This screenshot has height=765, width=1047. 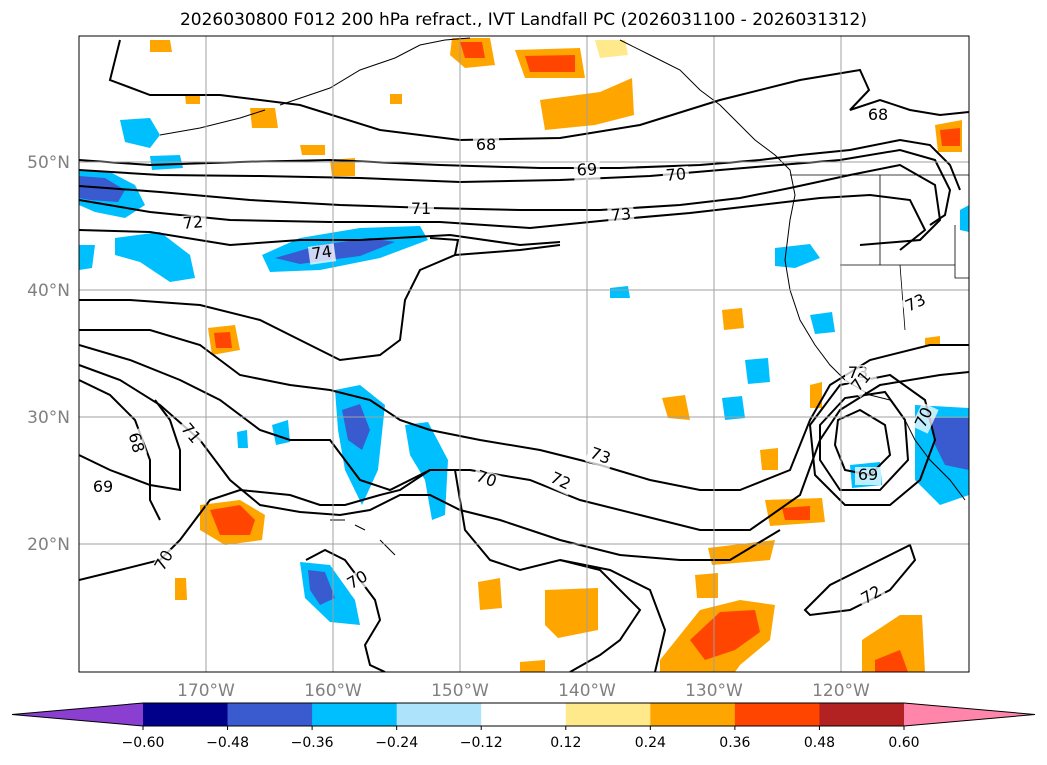 I want to click on contour-label: 74, so click(x=321, y=253).